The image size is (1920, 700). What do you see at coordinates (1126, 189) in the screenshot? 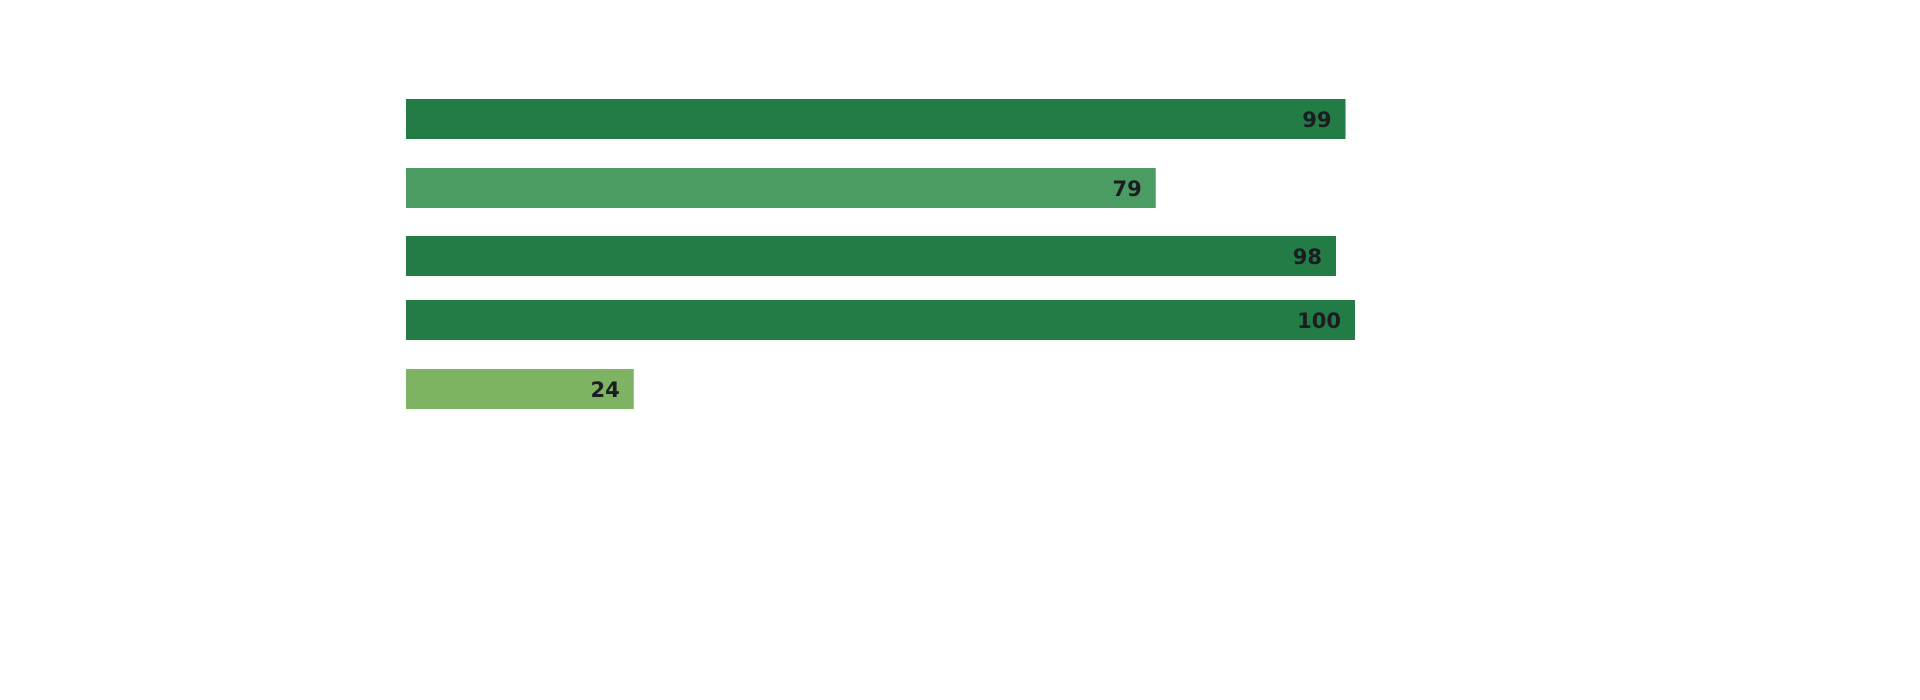
I see `data-label-1: 79` at bounding box center [1126, 189].